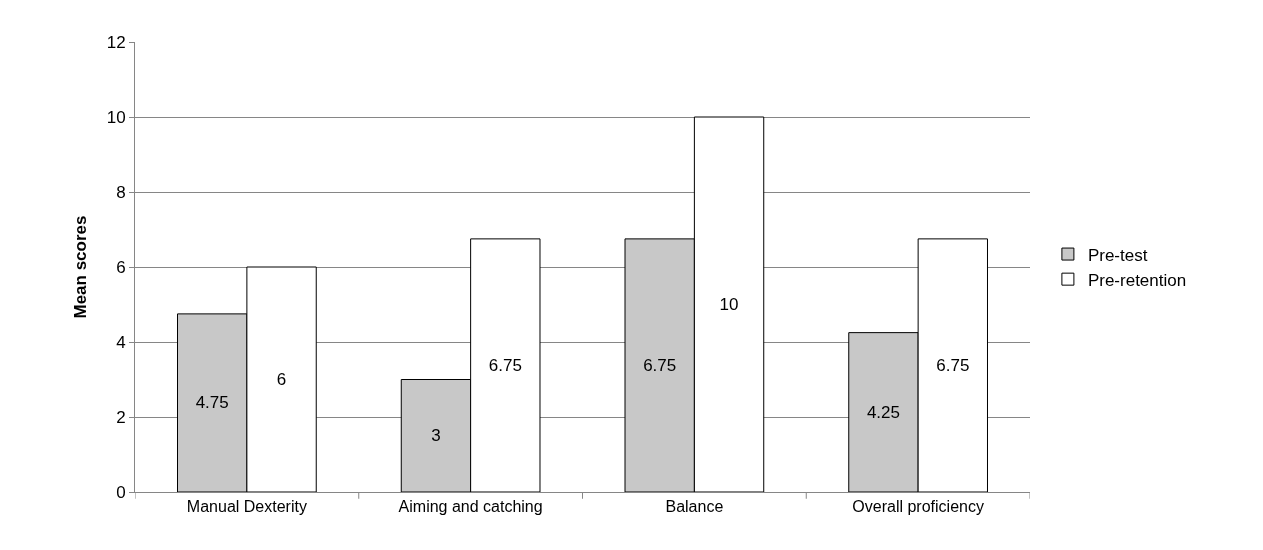 The image size is (1263, 550). Describe the element at coordinates (121, 192) in the screenshot. I see `y-tick-label: 8` at that location.